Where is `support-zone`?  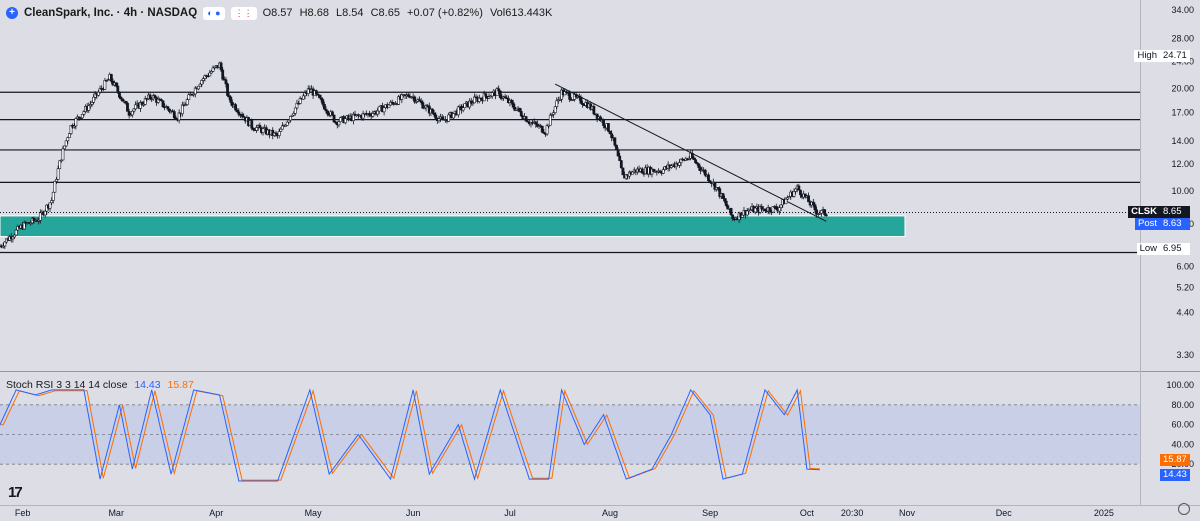
support-zone is located at coordinates (453, 226).